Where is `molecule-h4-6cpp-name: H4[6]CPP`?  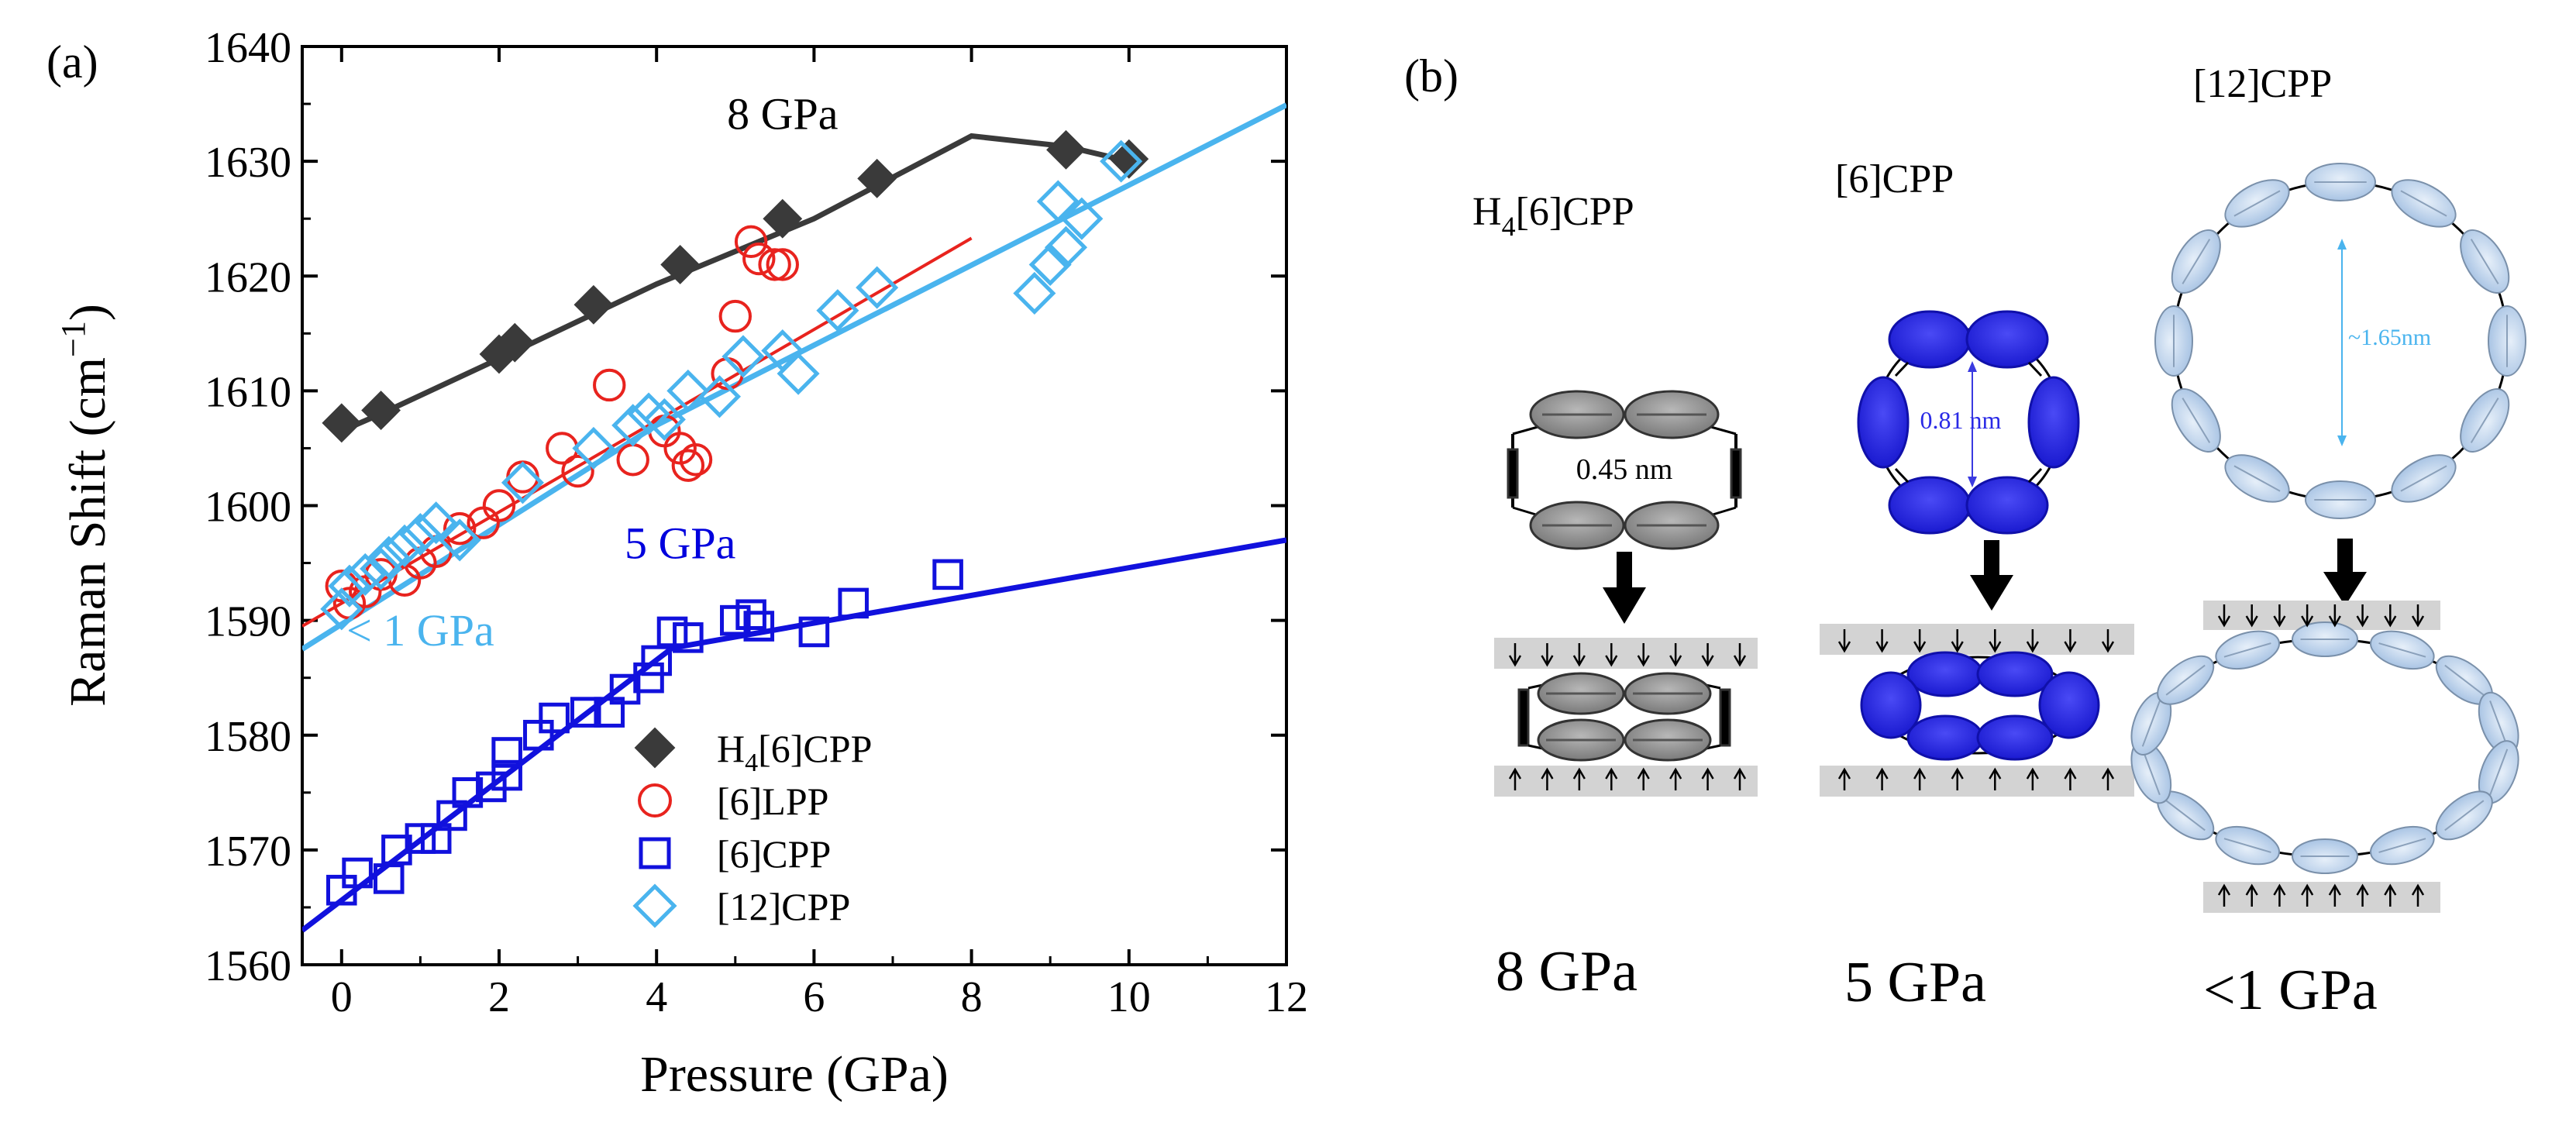
molecule-h4-6cpp-name: H4[6]CPP is located at coordinates (1553, 216).